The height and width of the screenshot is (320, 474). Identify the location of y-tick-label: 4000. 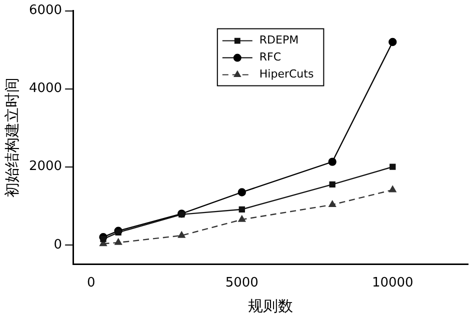
(45, 88).